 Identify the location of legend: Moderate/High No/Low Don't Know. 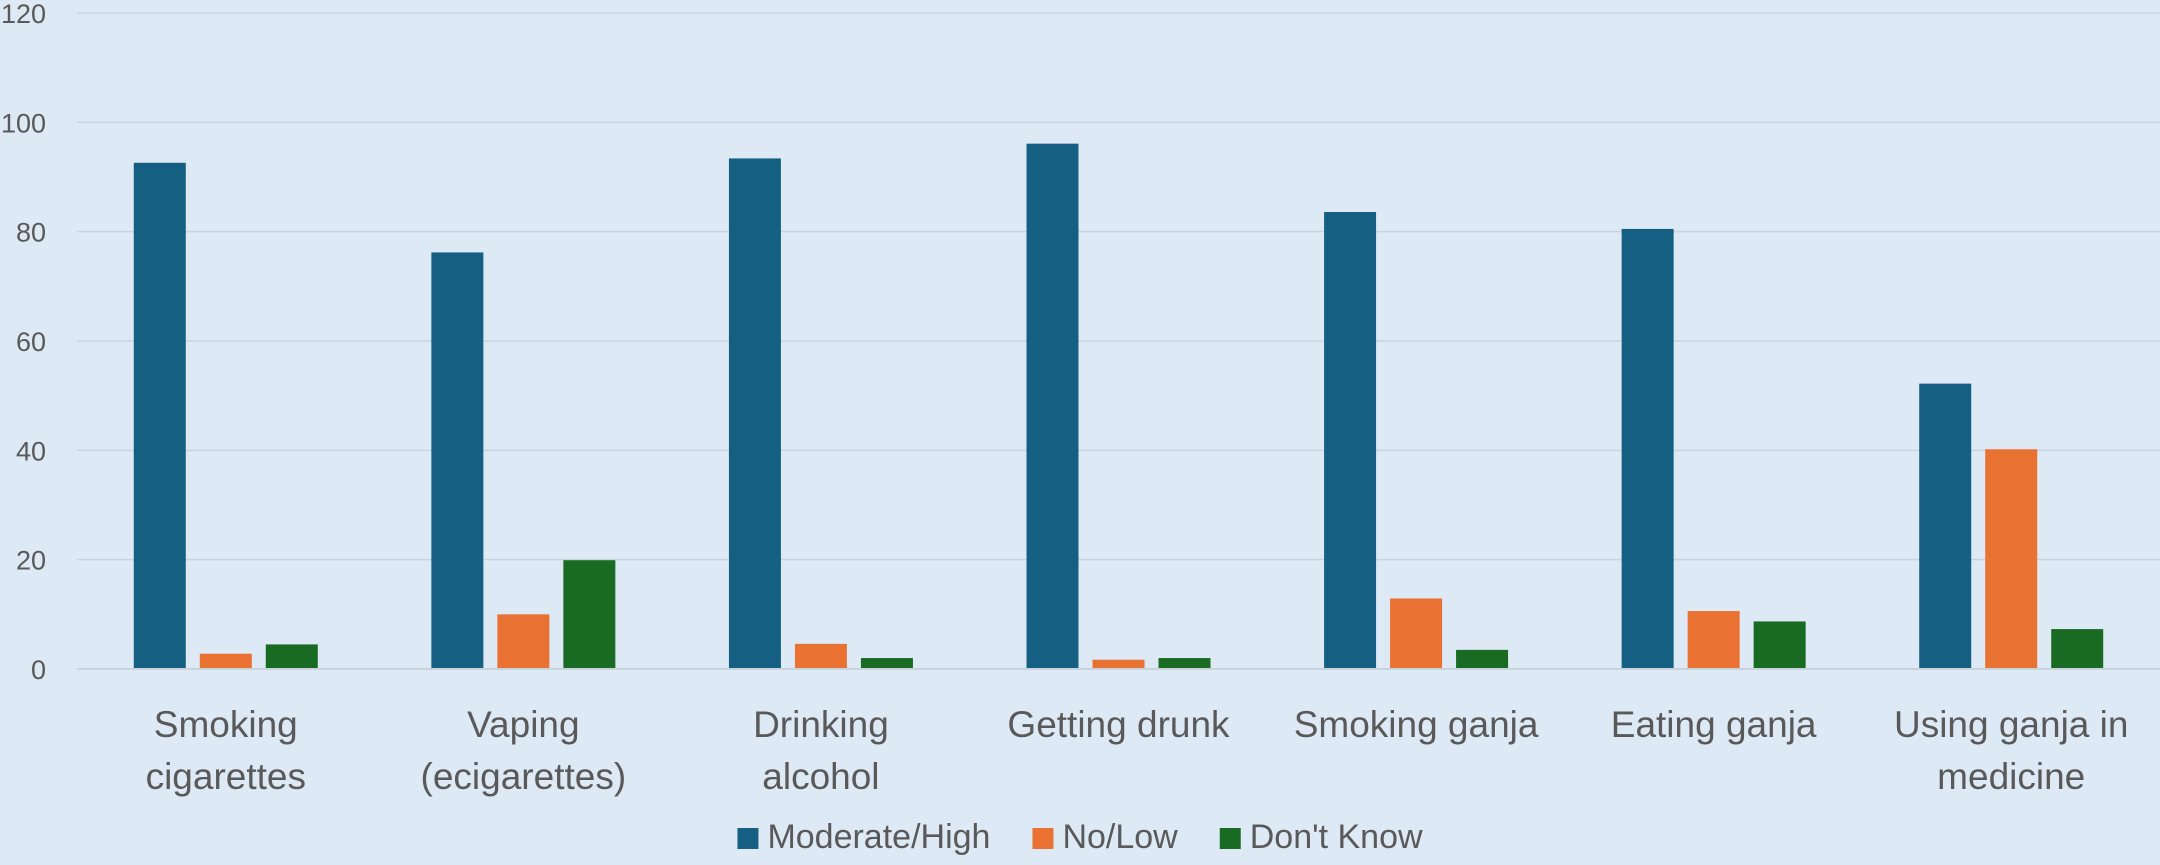
(1080, 837).